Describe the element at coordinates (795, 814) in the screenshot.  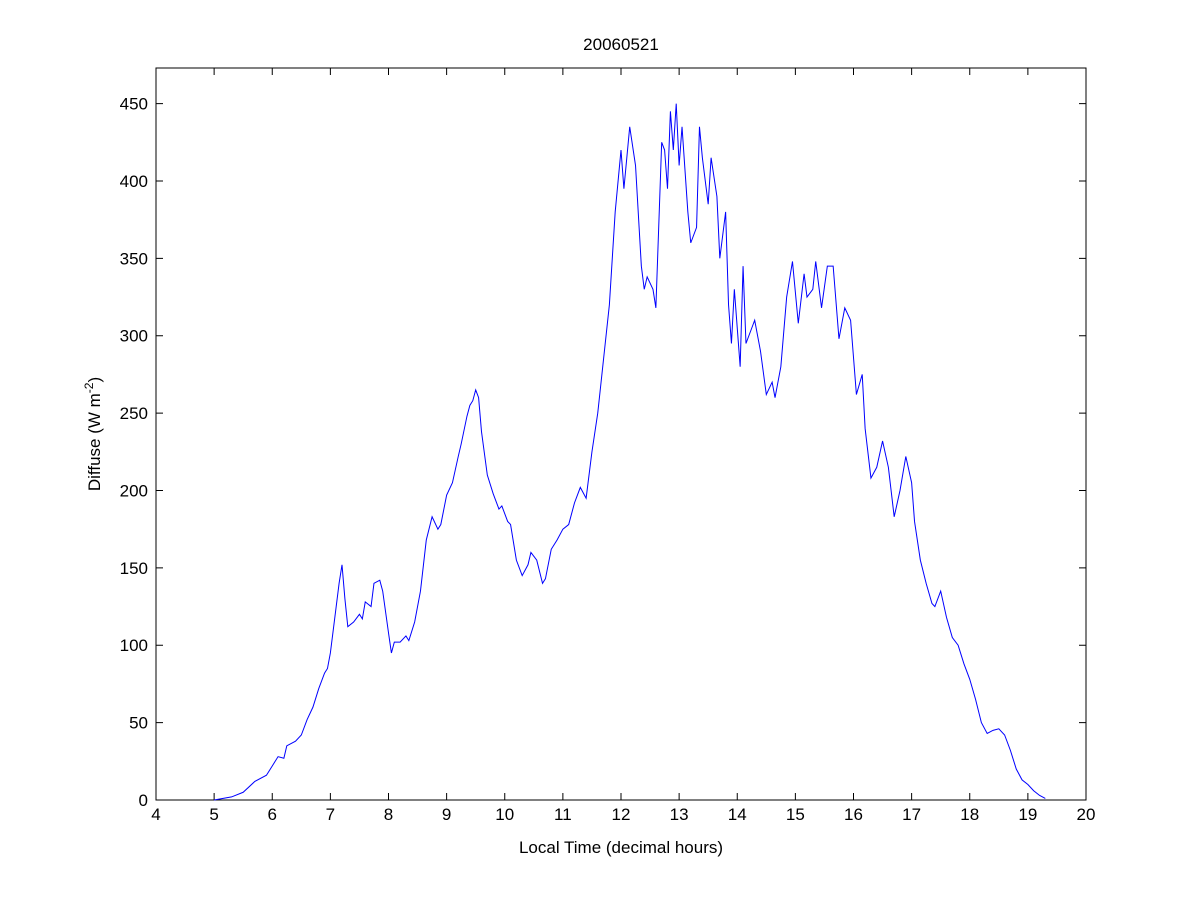
I see `x-tick-label: 15` at that location.